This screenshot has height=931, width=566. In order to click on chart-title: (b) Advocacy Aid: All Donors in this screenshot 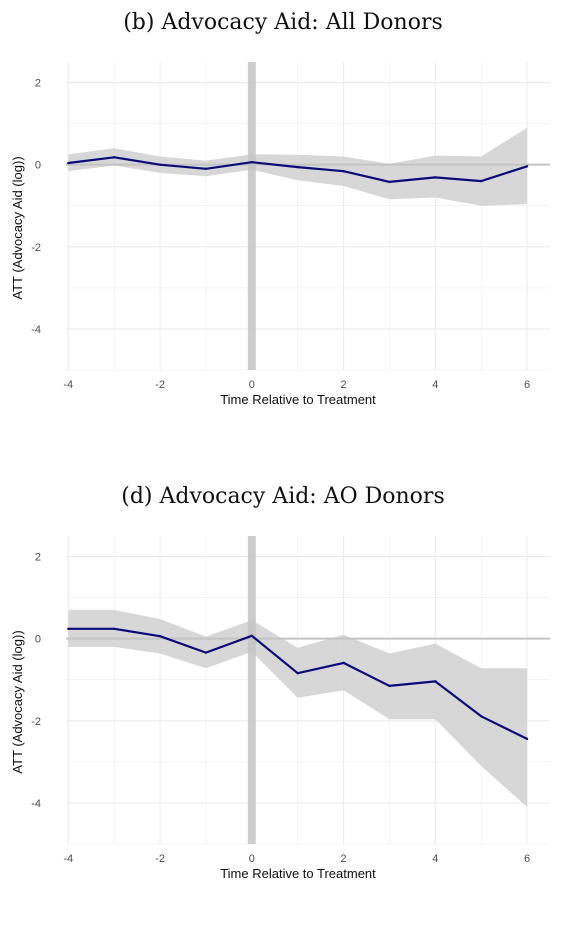, I will do `click(283, 22)`.